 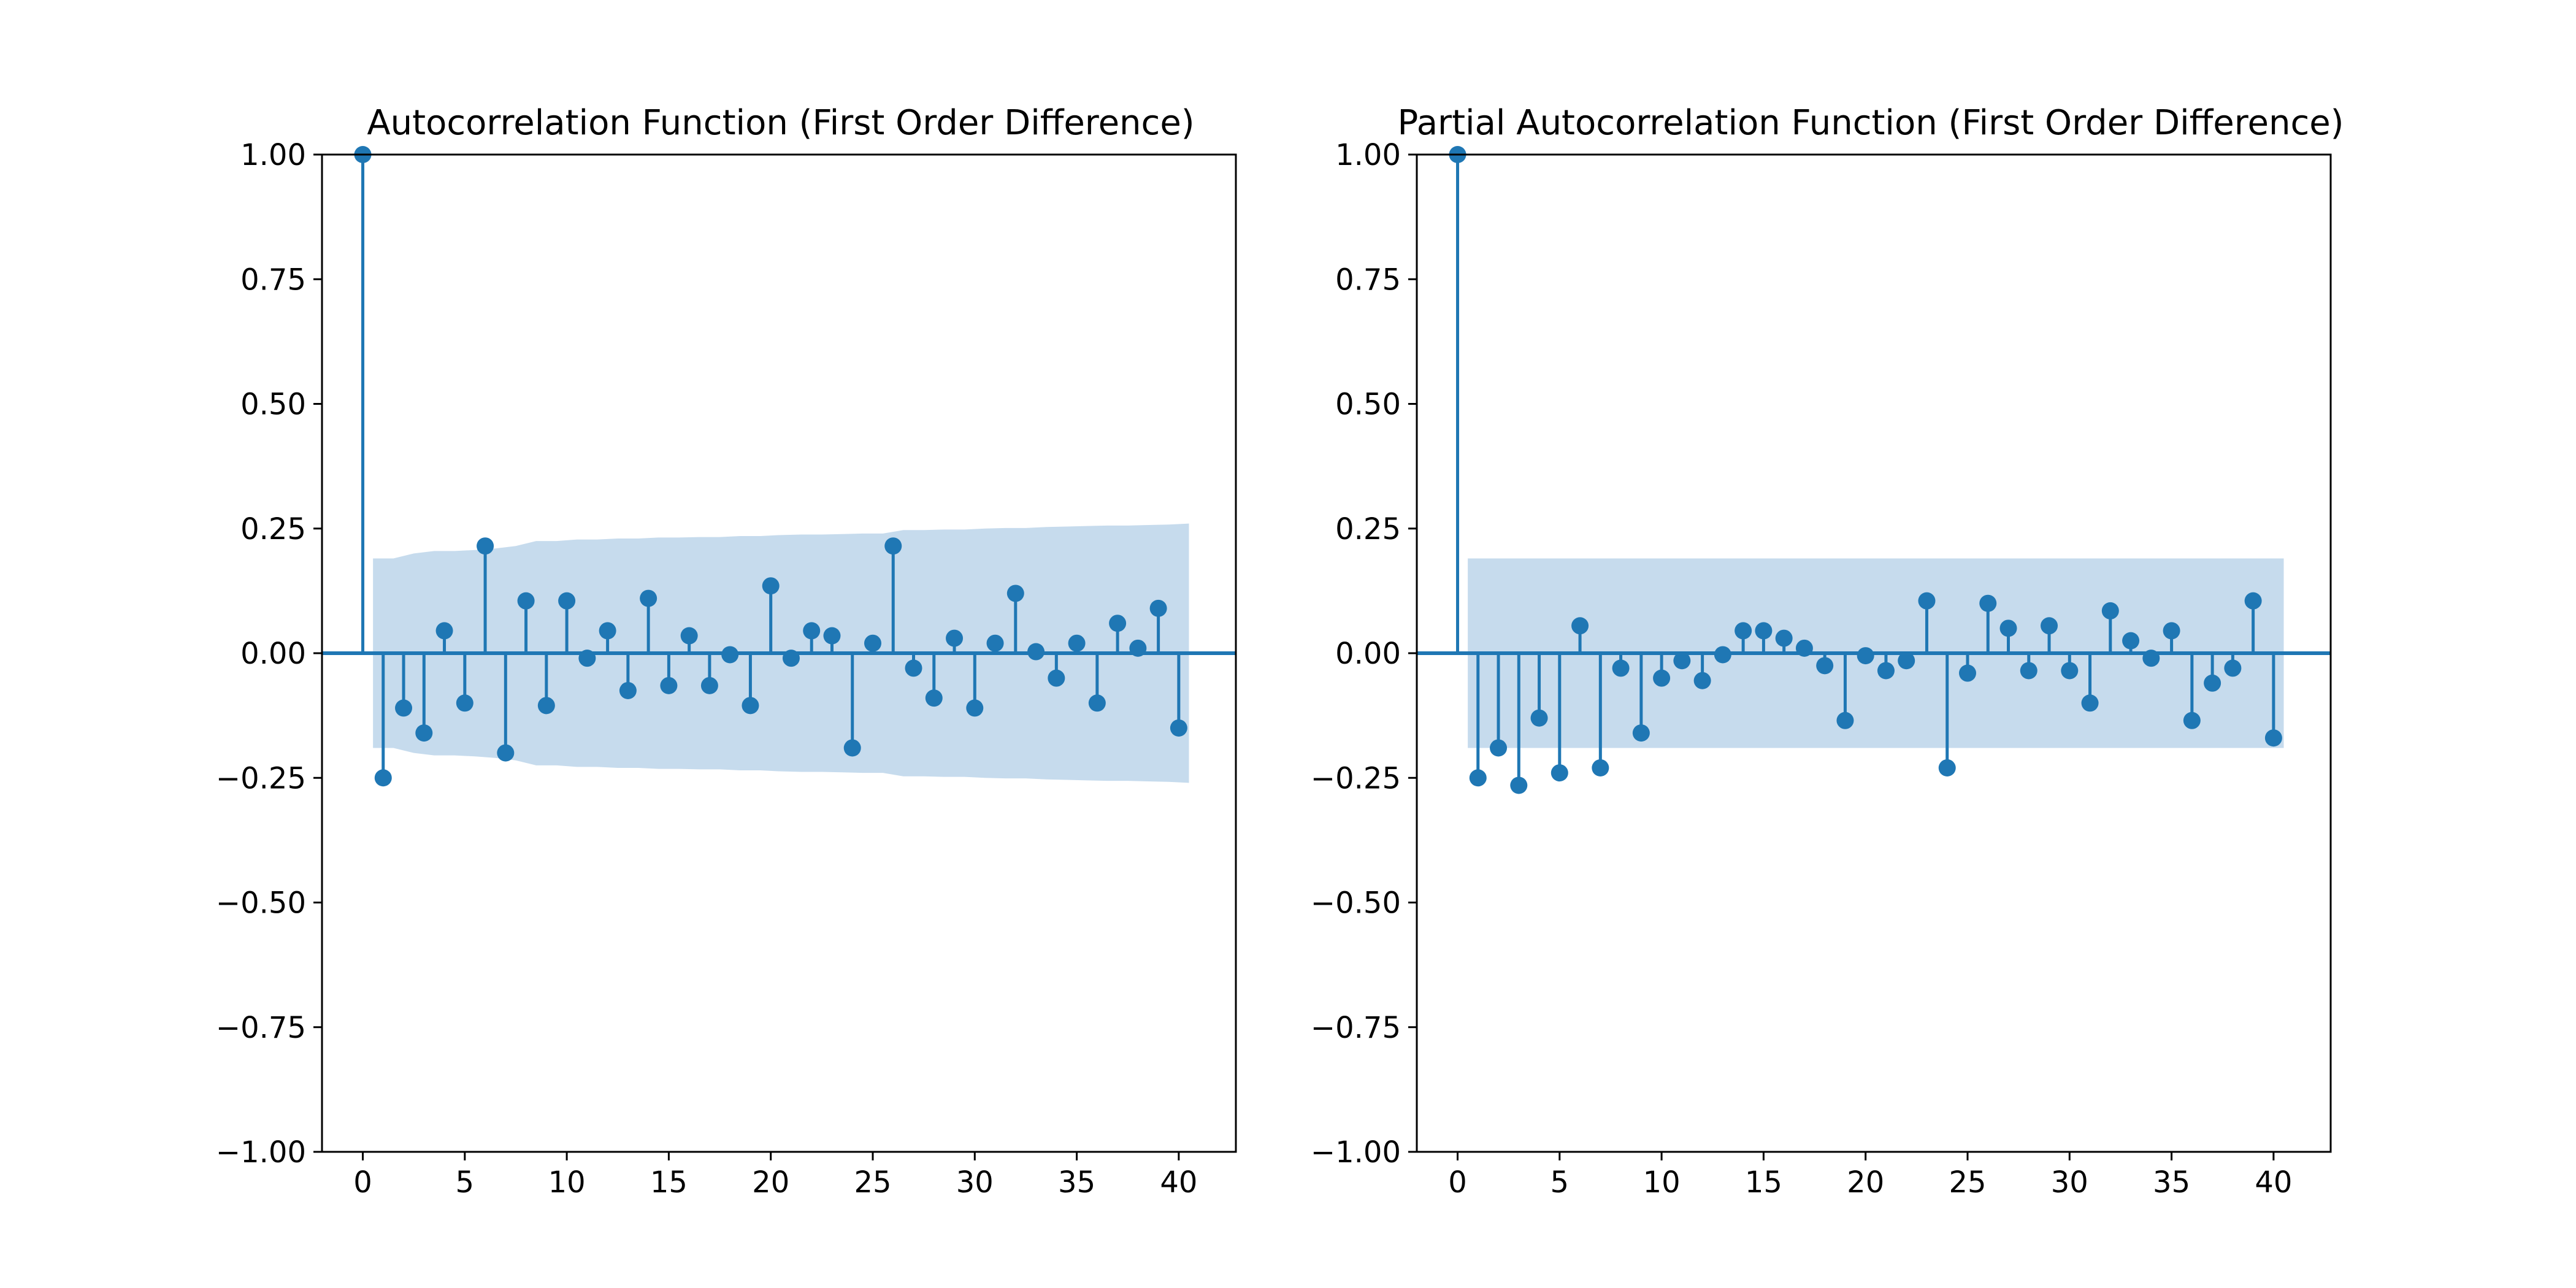 I want to click on acf-x-ticks: 0 5 10 15 20 25 30 35 40, so click(x=775, y=1176).